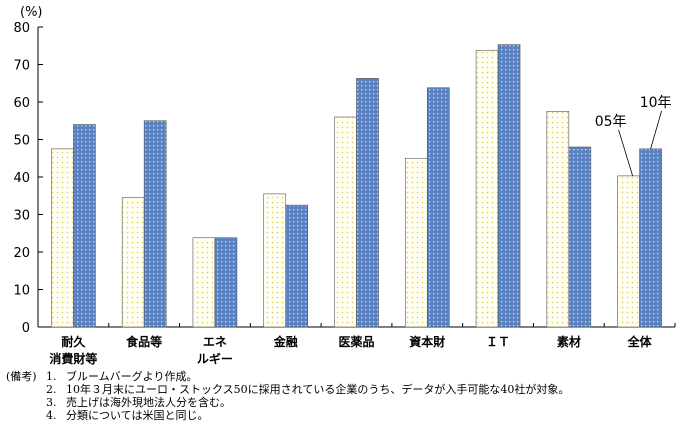 The width and height of the screenshot is (687, 427). Describe the element at coordinates (73, 358) in the screenshot. I see `x-category-label: 消費財等` at that location.